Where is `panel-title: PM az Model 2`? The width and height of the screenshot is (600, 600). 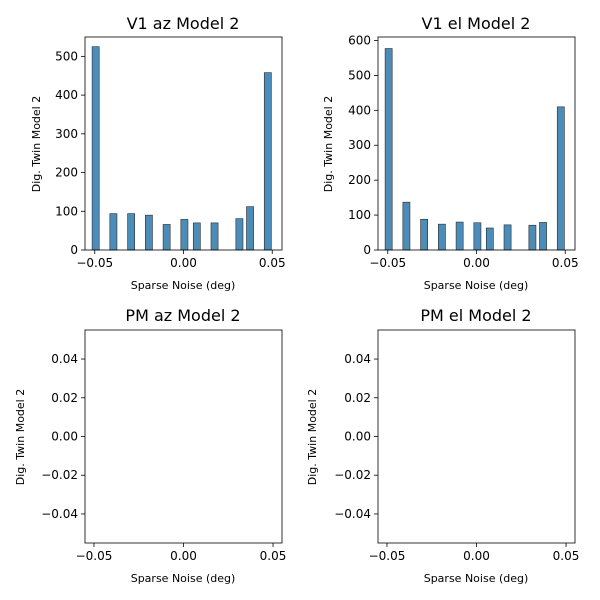 panel-title: PM az Model 2 is located at coordinates (182, 315).